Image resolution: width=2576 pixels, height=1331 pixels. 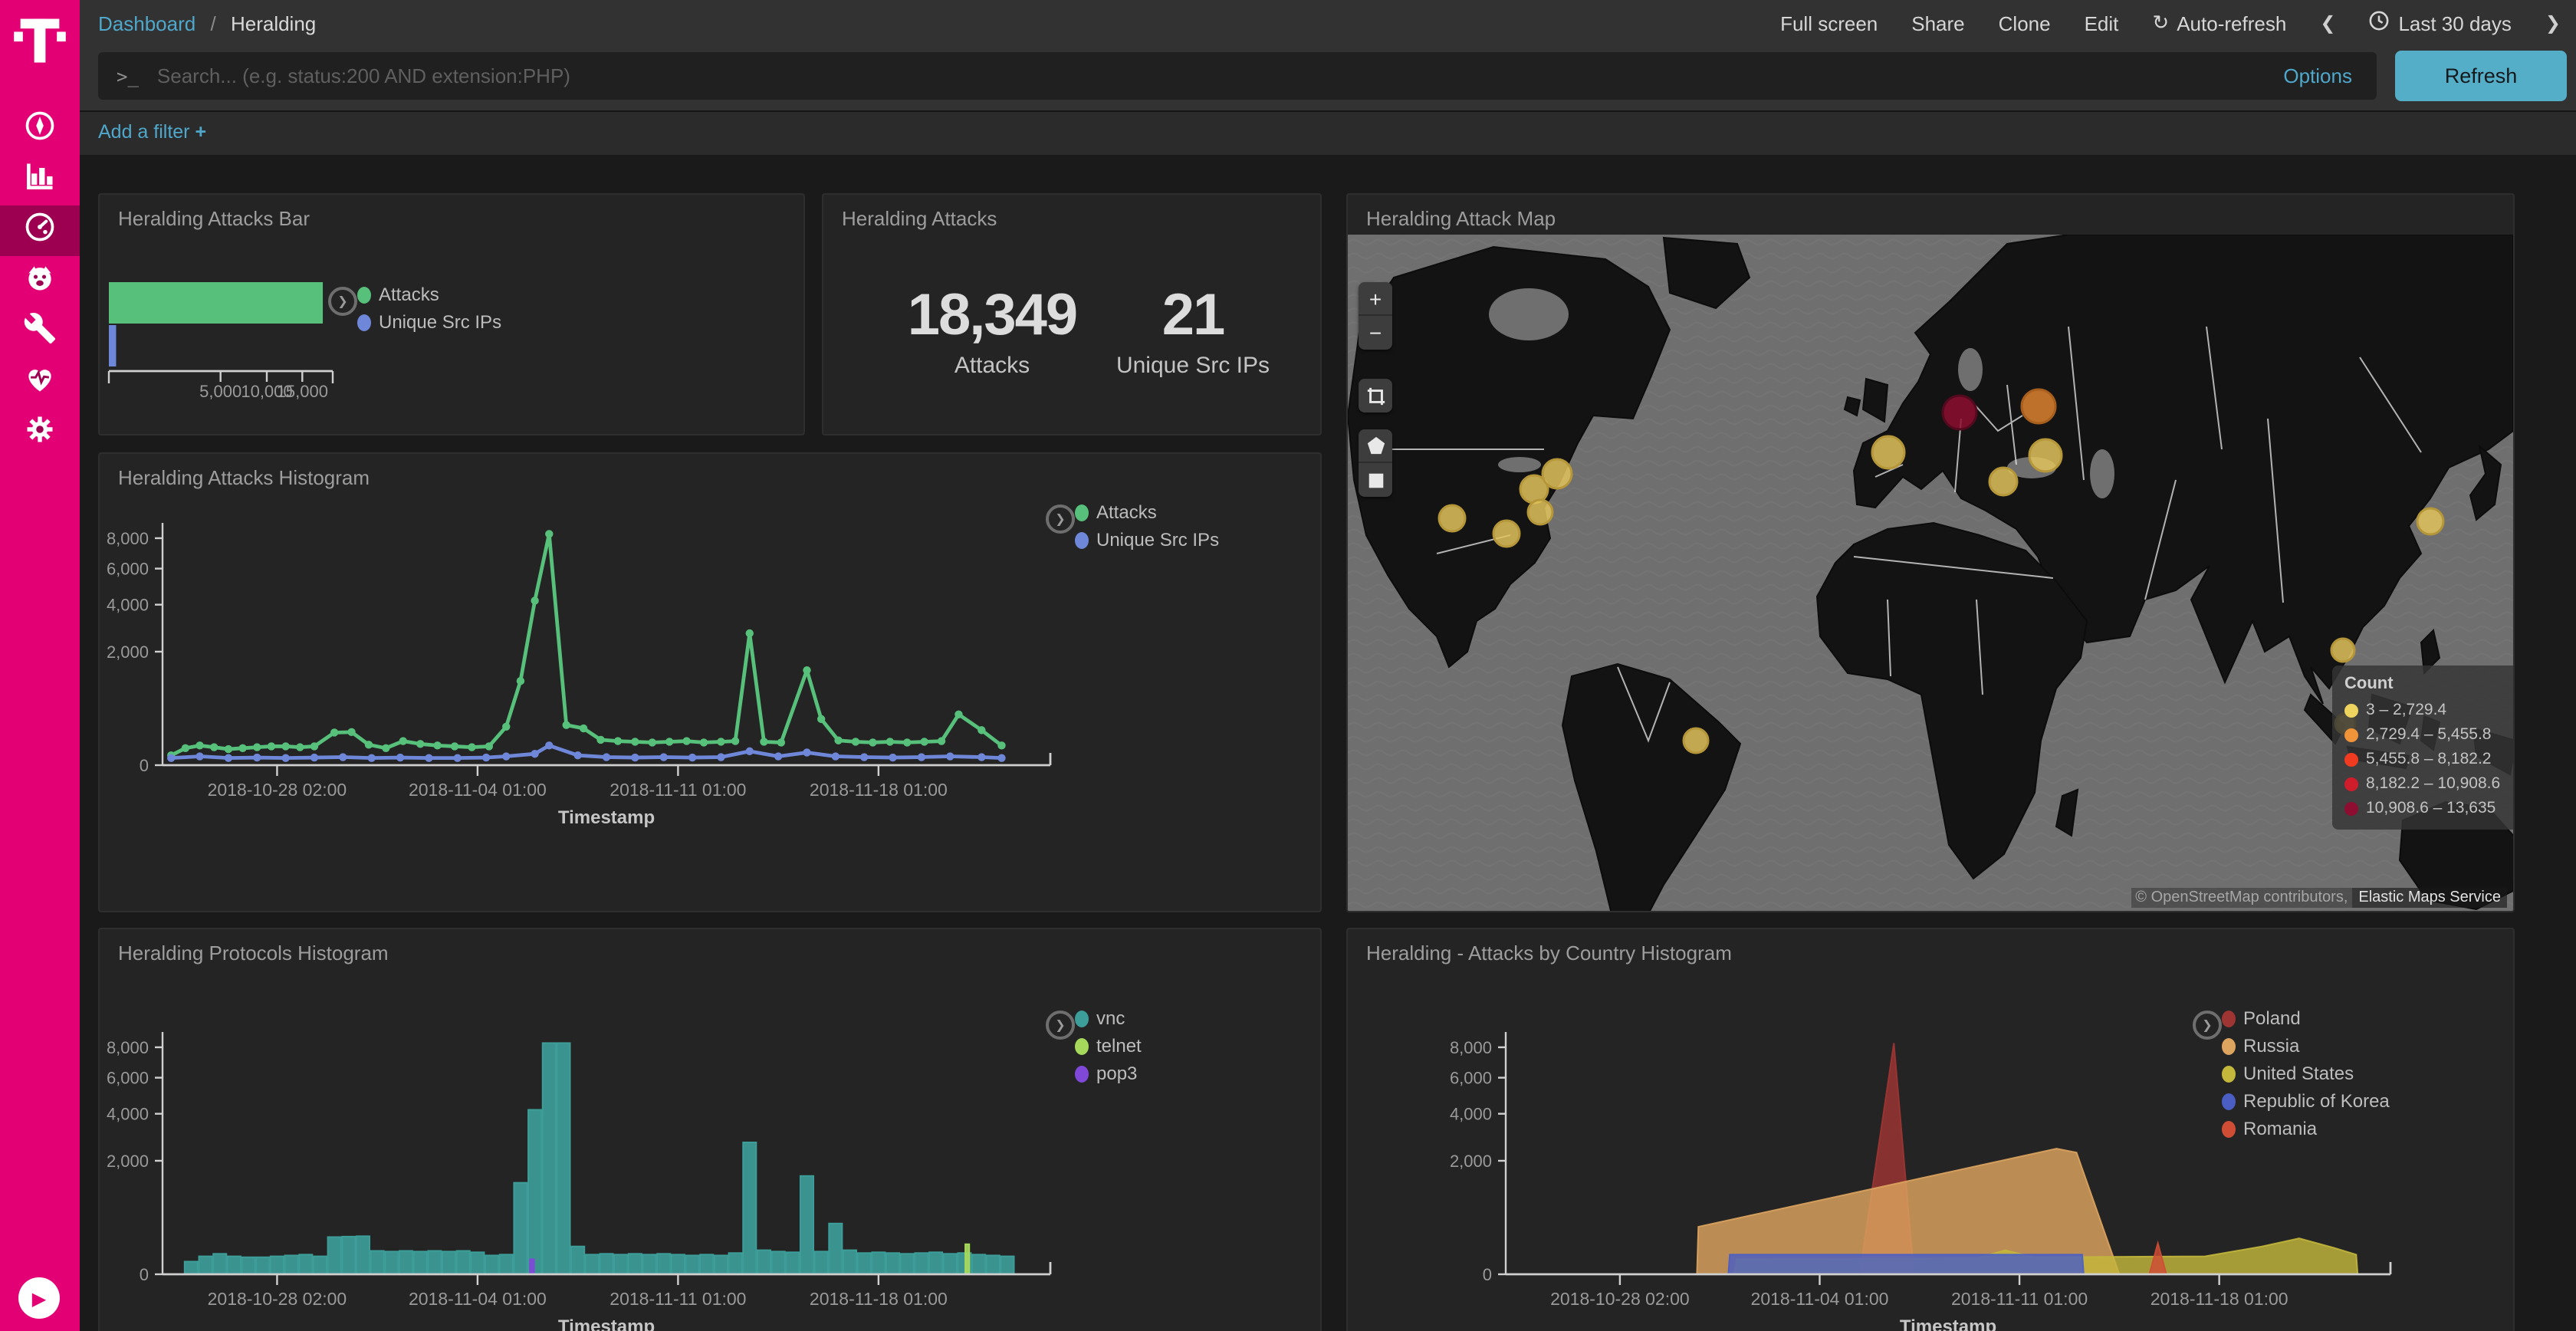 I want to click on sidebar-item-management, so click(x=40, y=433).